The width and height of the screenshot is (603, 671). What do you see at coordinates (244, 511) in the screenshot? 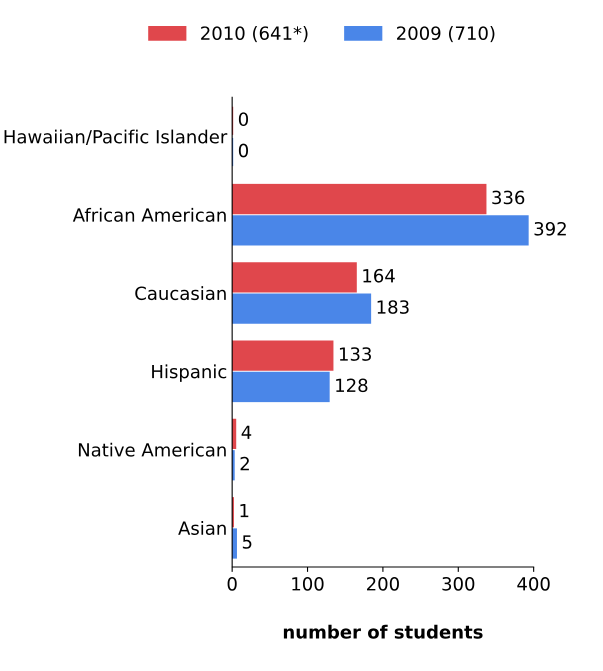
I see `data-label: 1` at bounding box center [244, 511].